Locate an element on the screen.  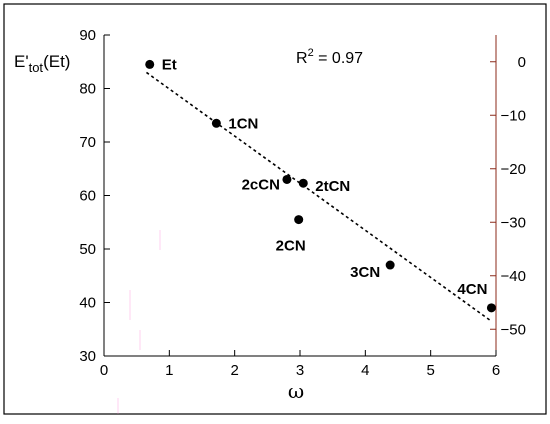
y-tick-label: 70 is located at coordinates (87, 142).